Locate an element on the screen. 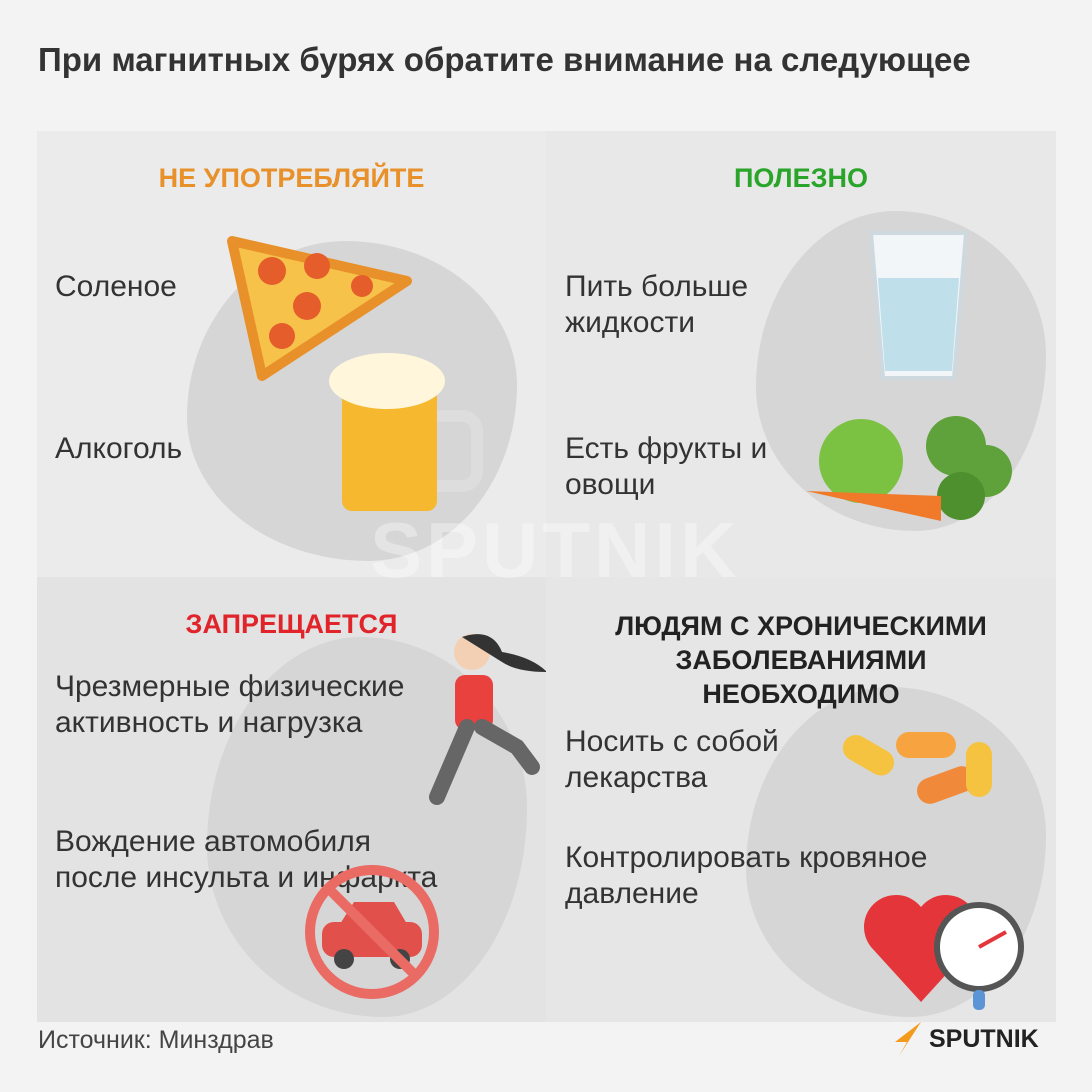 The height and width of the screenshot is (1092, 1092). item-drink-fluids: Пить больше жидкости is located at coordinates (657, 304).